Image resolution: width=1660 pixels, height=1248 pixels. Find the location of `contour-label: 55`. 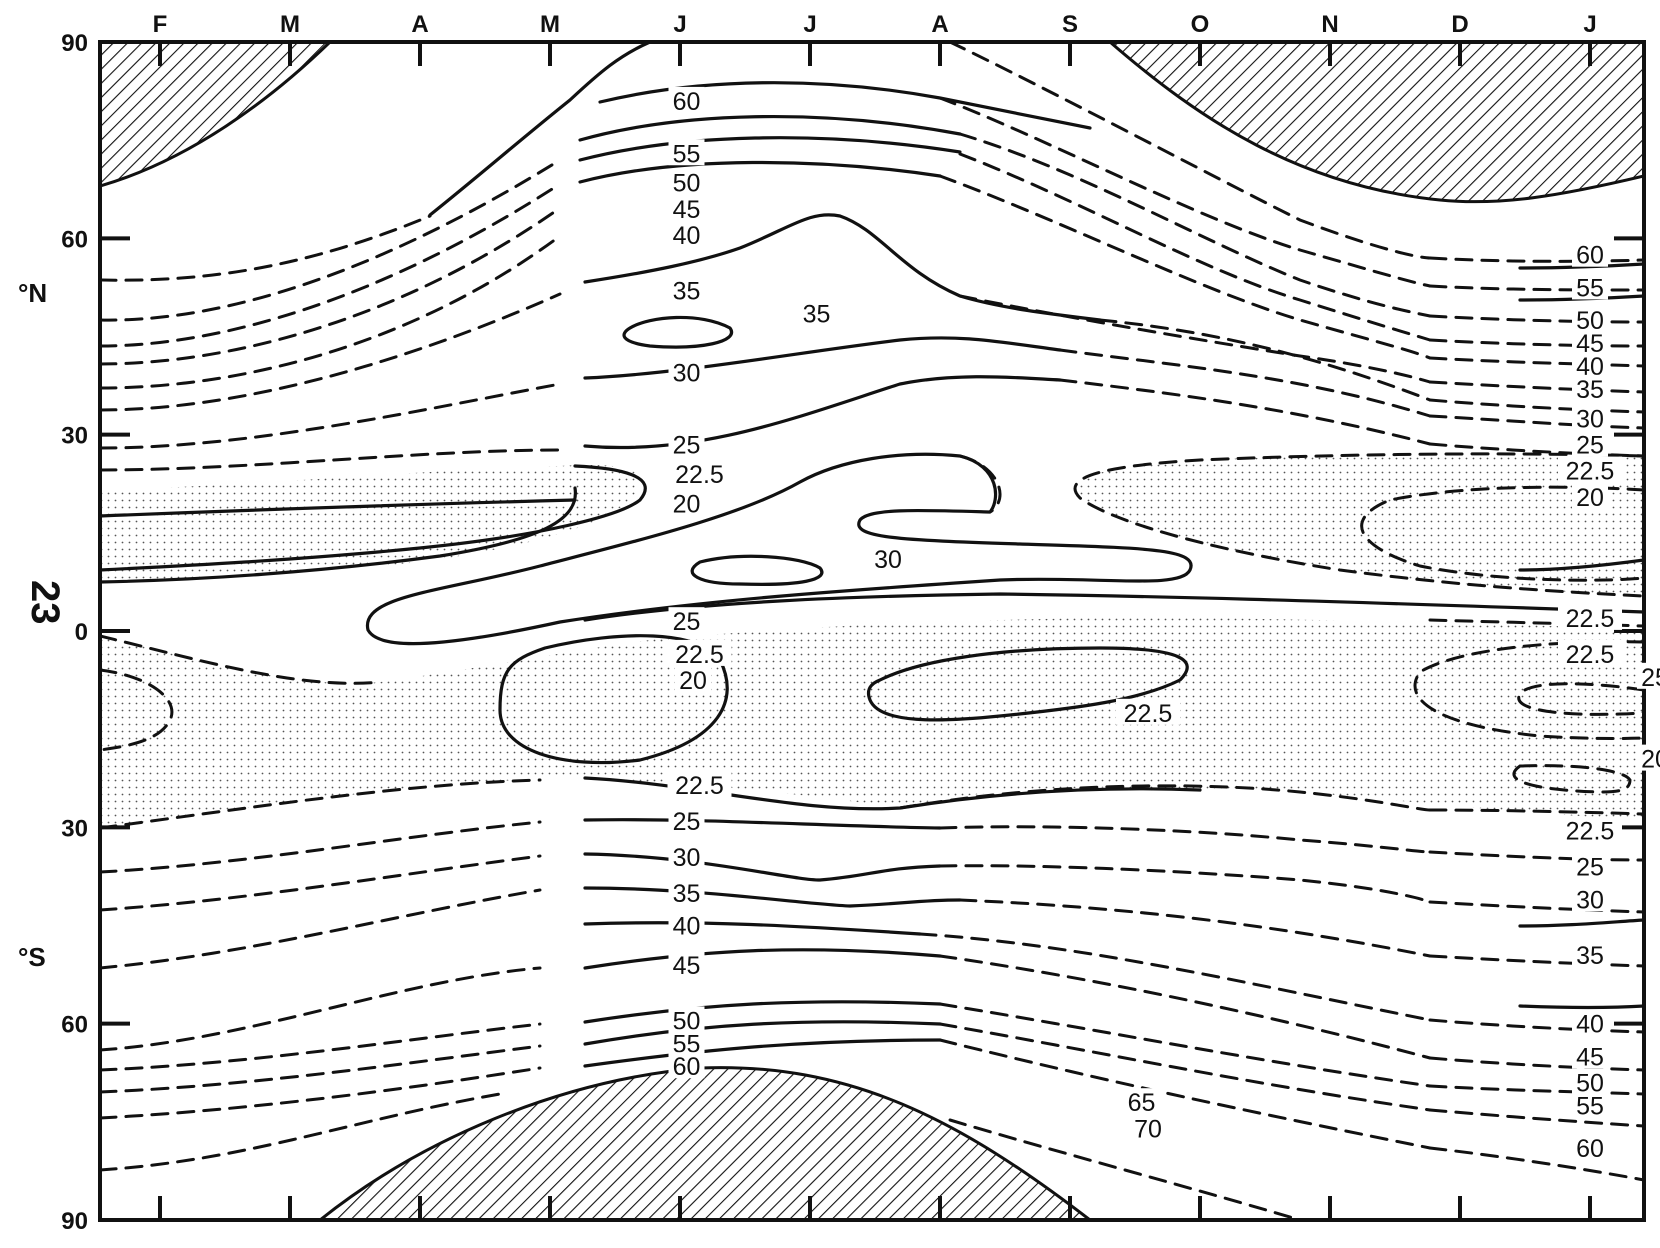

contour-label: 55 is located at coordinates (1590, 1106).